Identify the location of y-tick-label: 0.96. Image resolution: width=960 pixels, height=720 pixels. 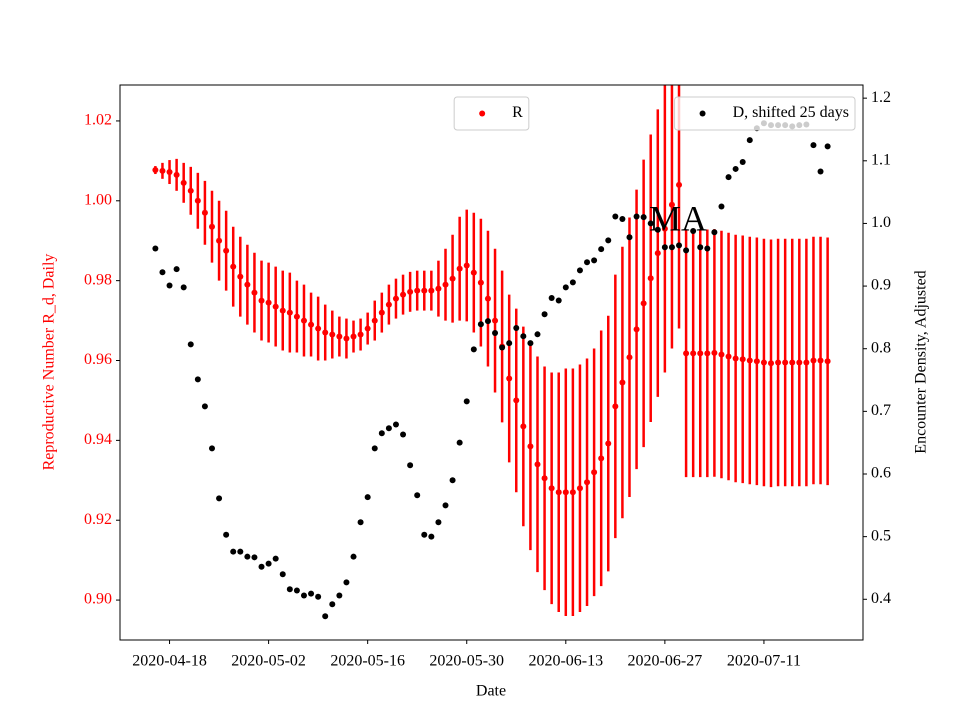
(98, 359).